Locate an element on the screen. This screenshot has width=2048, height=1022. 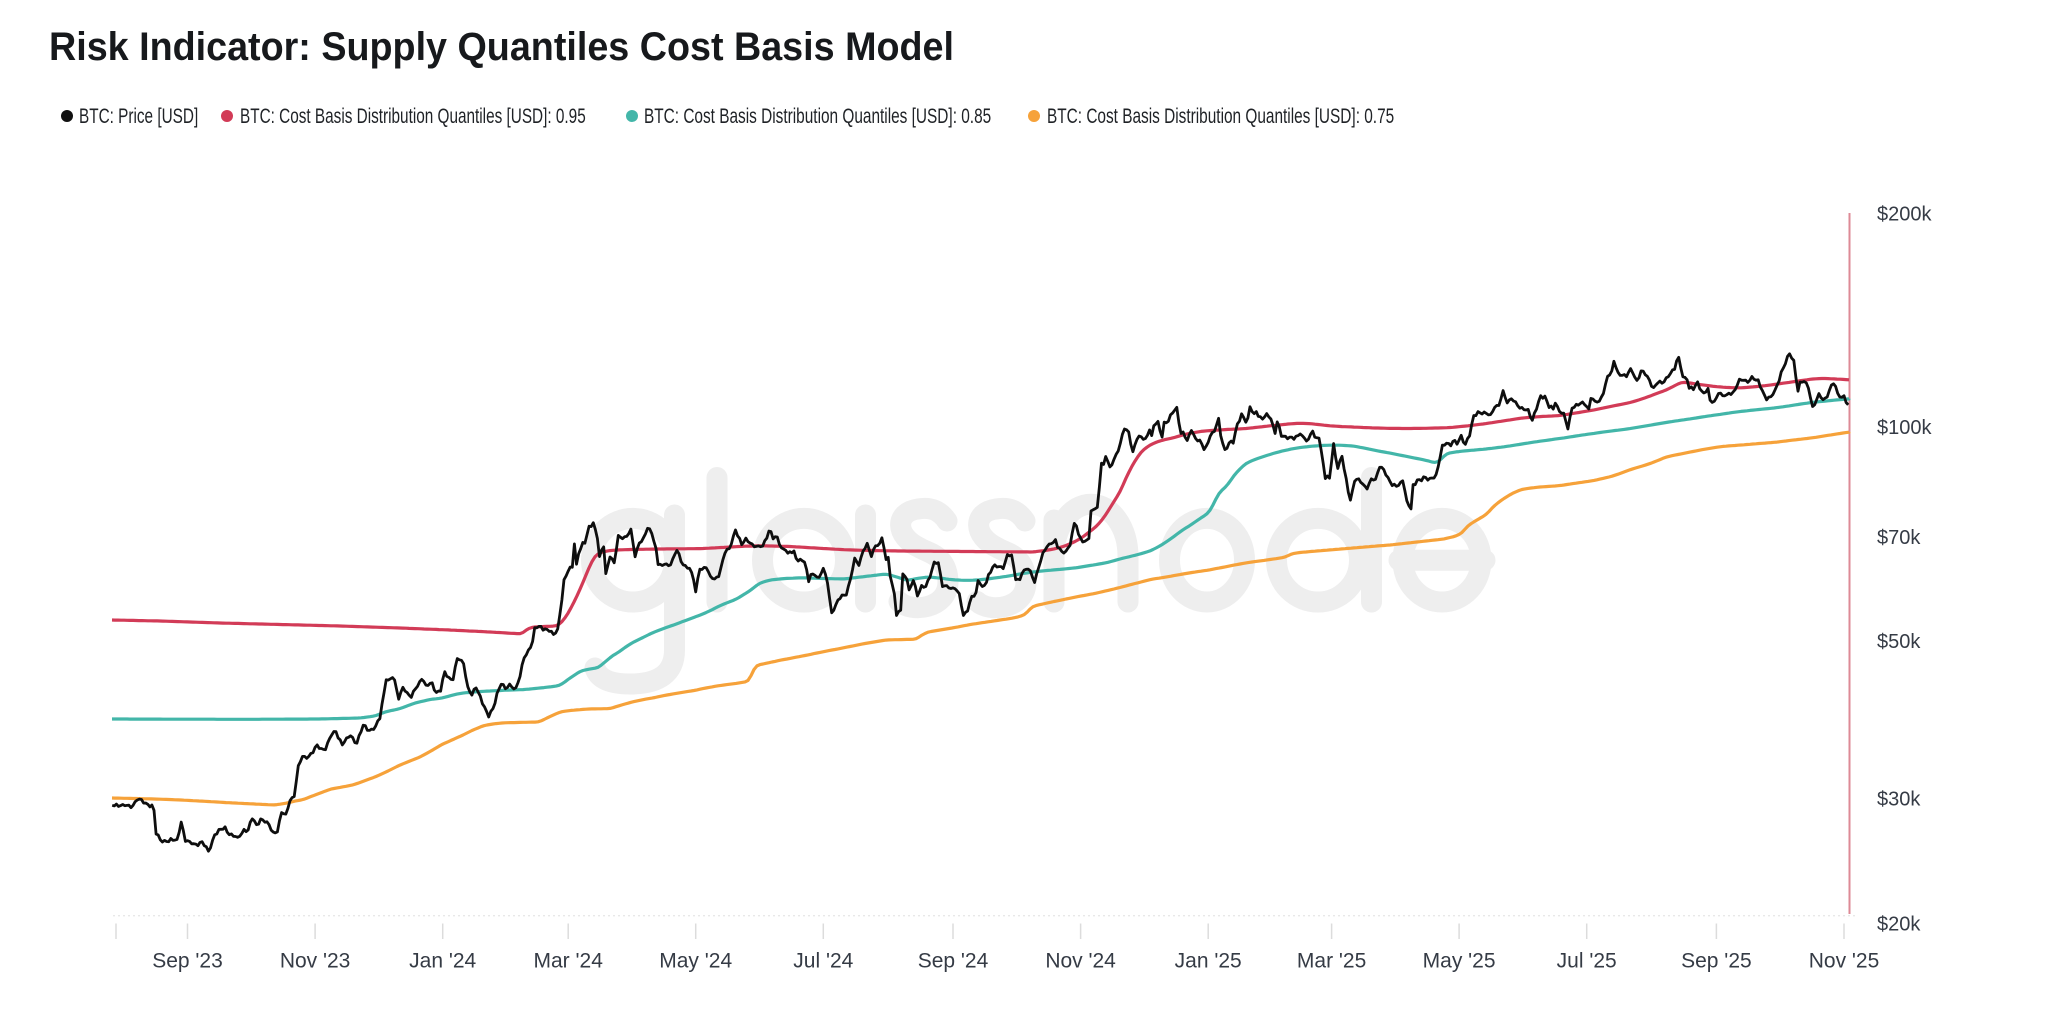
svg-text: Sep '23 is located at coordinates (187, 961).